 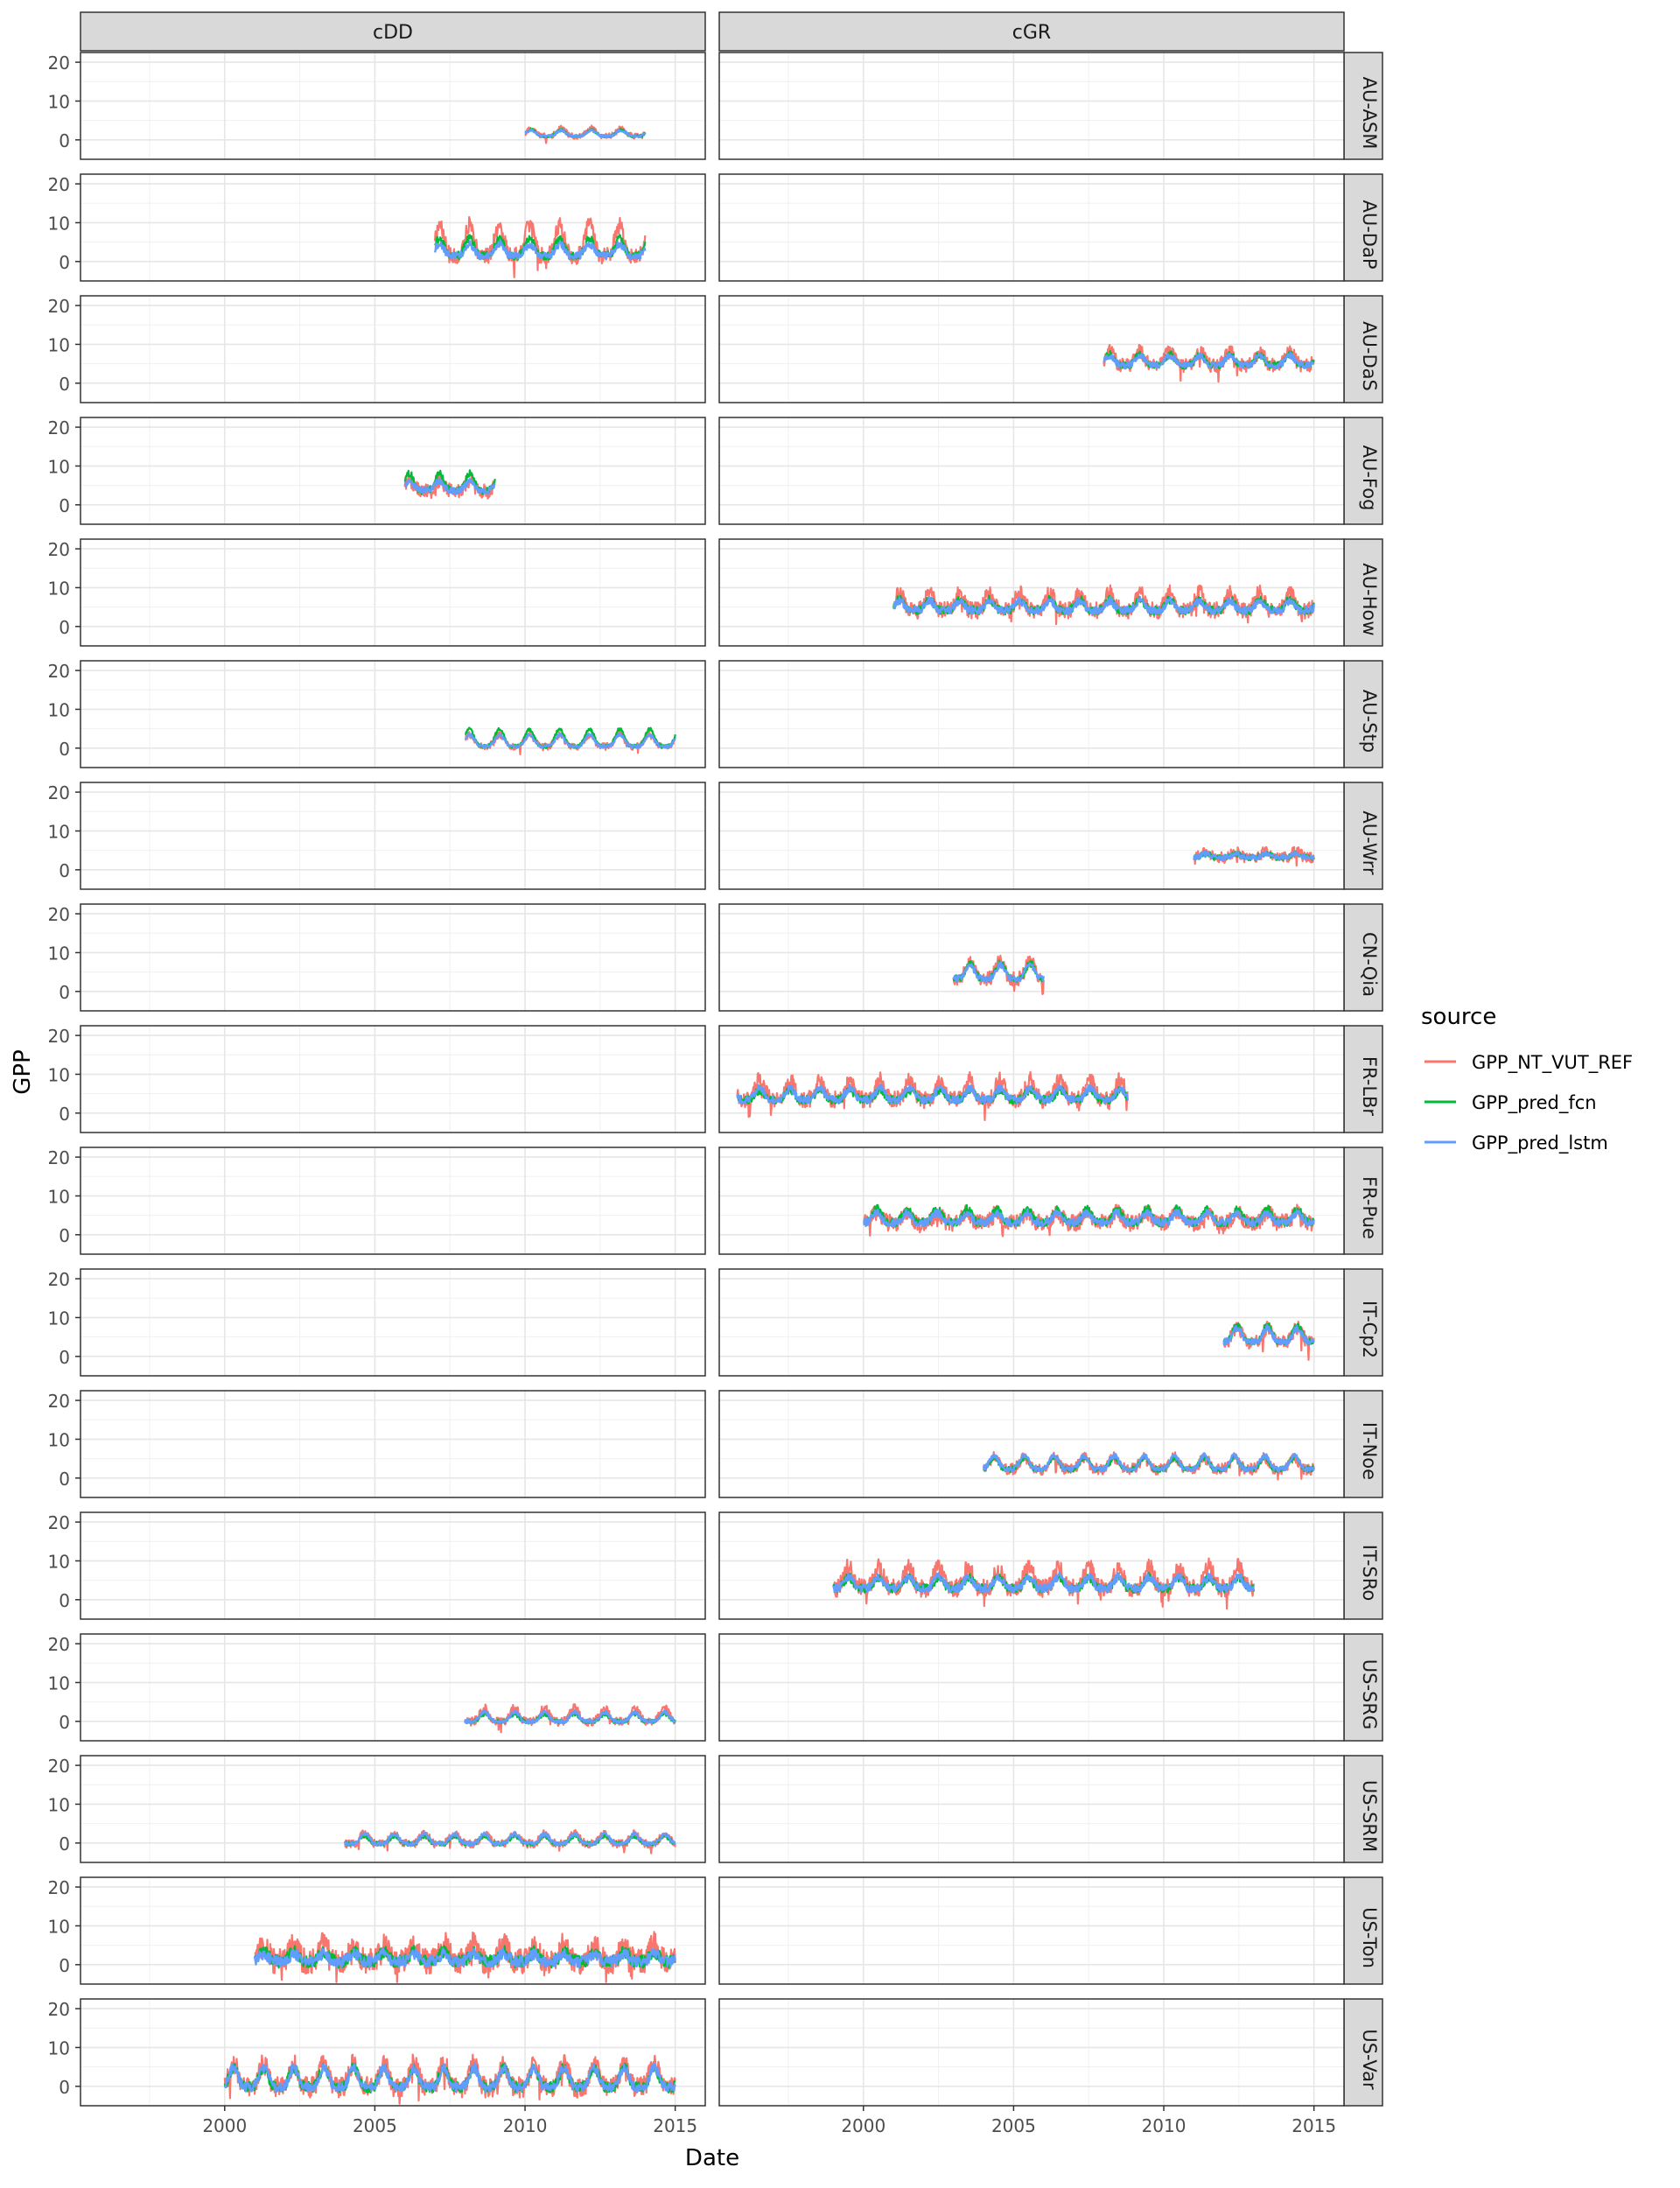 What do you see at coordinates (1540, 1143) in the screenshot?
I see `legend-label: GPP_pred_lstm` at bounding box center [1540, 1143].